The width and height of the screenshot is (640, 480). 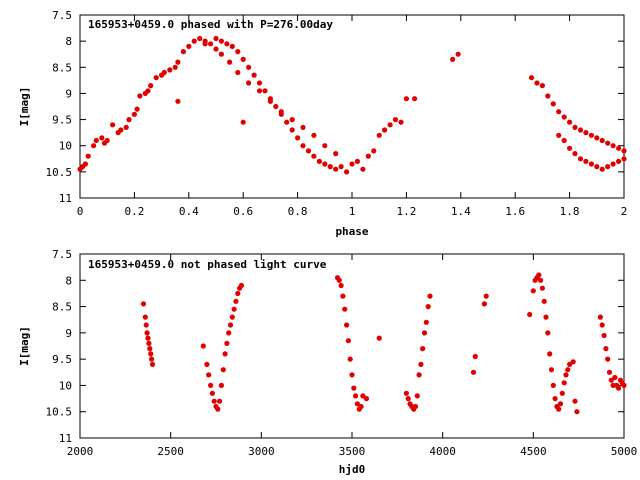 What do you see at coordinates (134, 211) in the screenshot?
I see `x-tick-label: 0.2` at bounding box center [134, 211].